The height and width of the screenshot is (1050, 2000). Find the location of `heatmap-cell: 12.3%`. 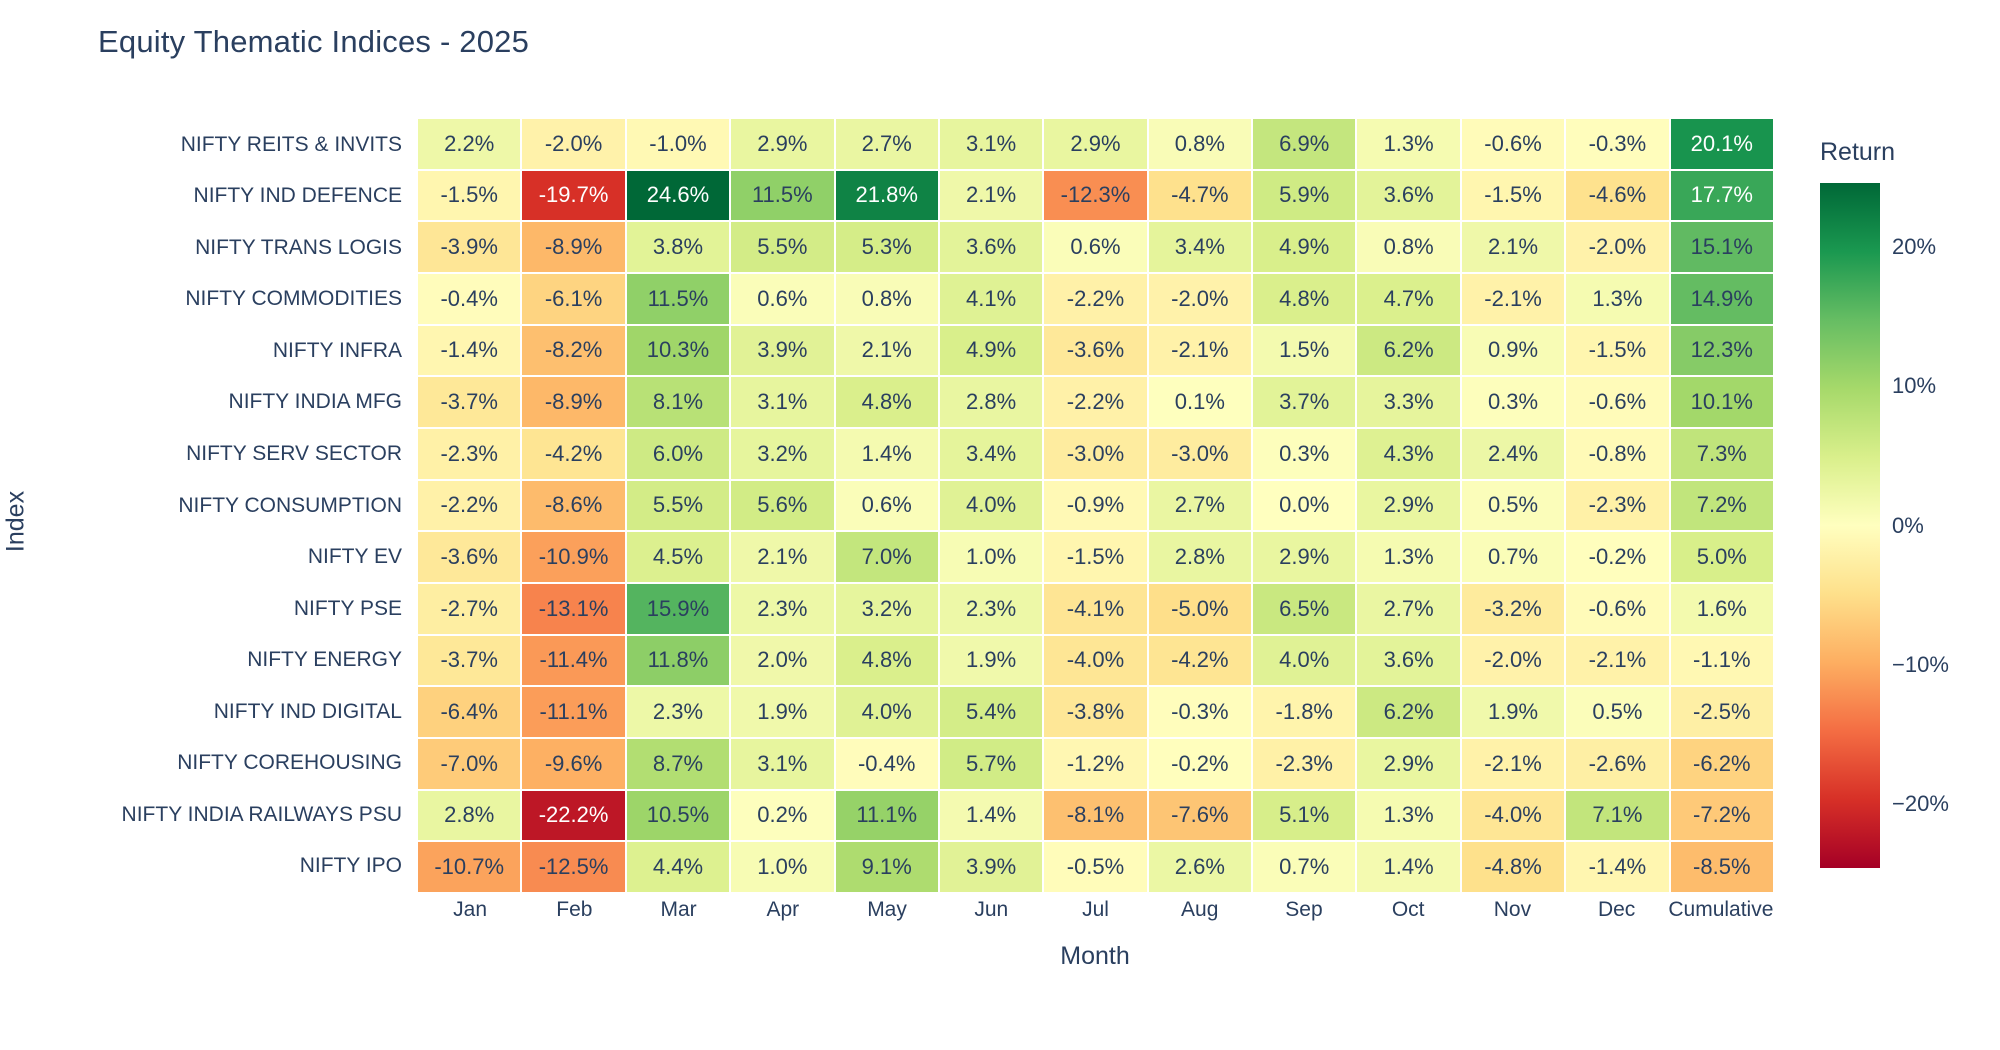

heatmap-cell: 12.3% is located at coordinates (1721, 350).